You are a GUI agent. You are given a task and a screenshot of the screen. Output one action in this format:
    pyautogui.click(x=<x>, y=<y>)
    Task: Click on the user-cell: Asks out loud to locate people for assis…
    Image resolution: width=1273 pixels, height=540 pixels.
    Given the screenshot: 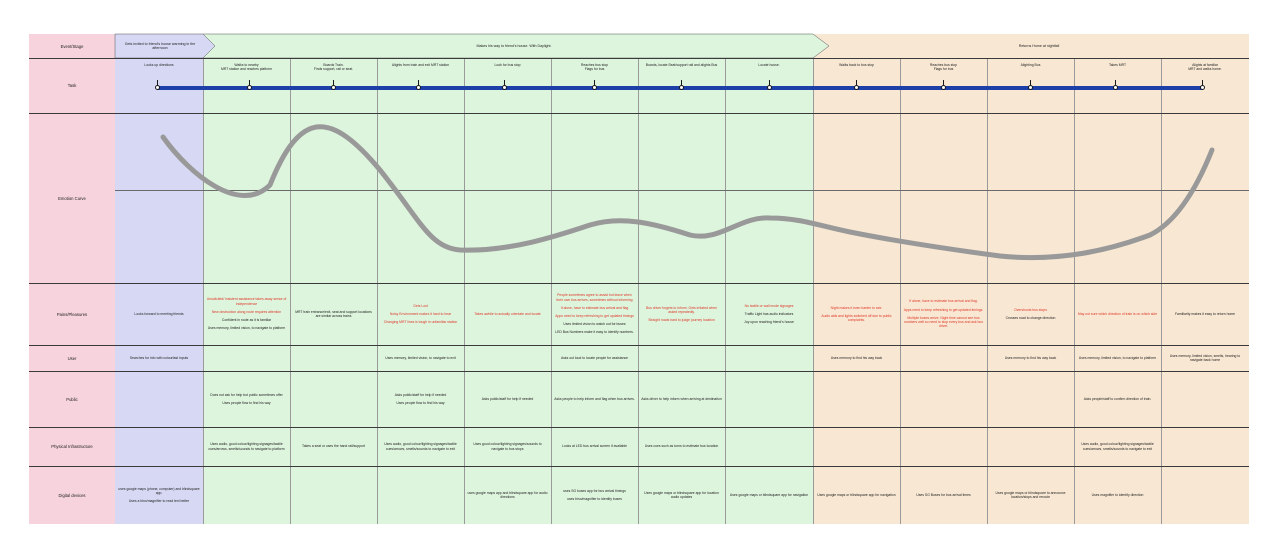 What is the action you would take?
    pyautogui.click(x=594, y=358)
    